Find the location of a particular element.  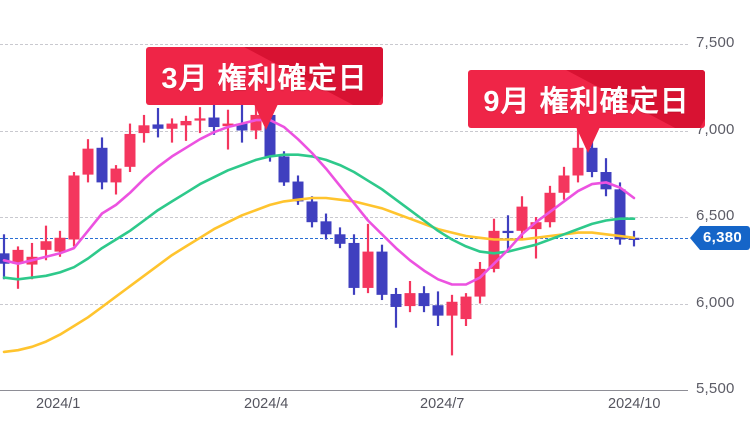

x-tick-label: 2024/1 is located at coordinates (58, 404).